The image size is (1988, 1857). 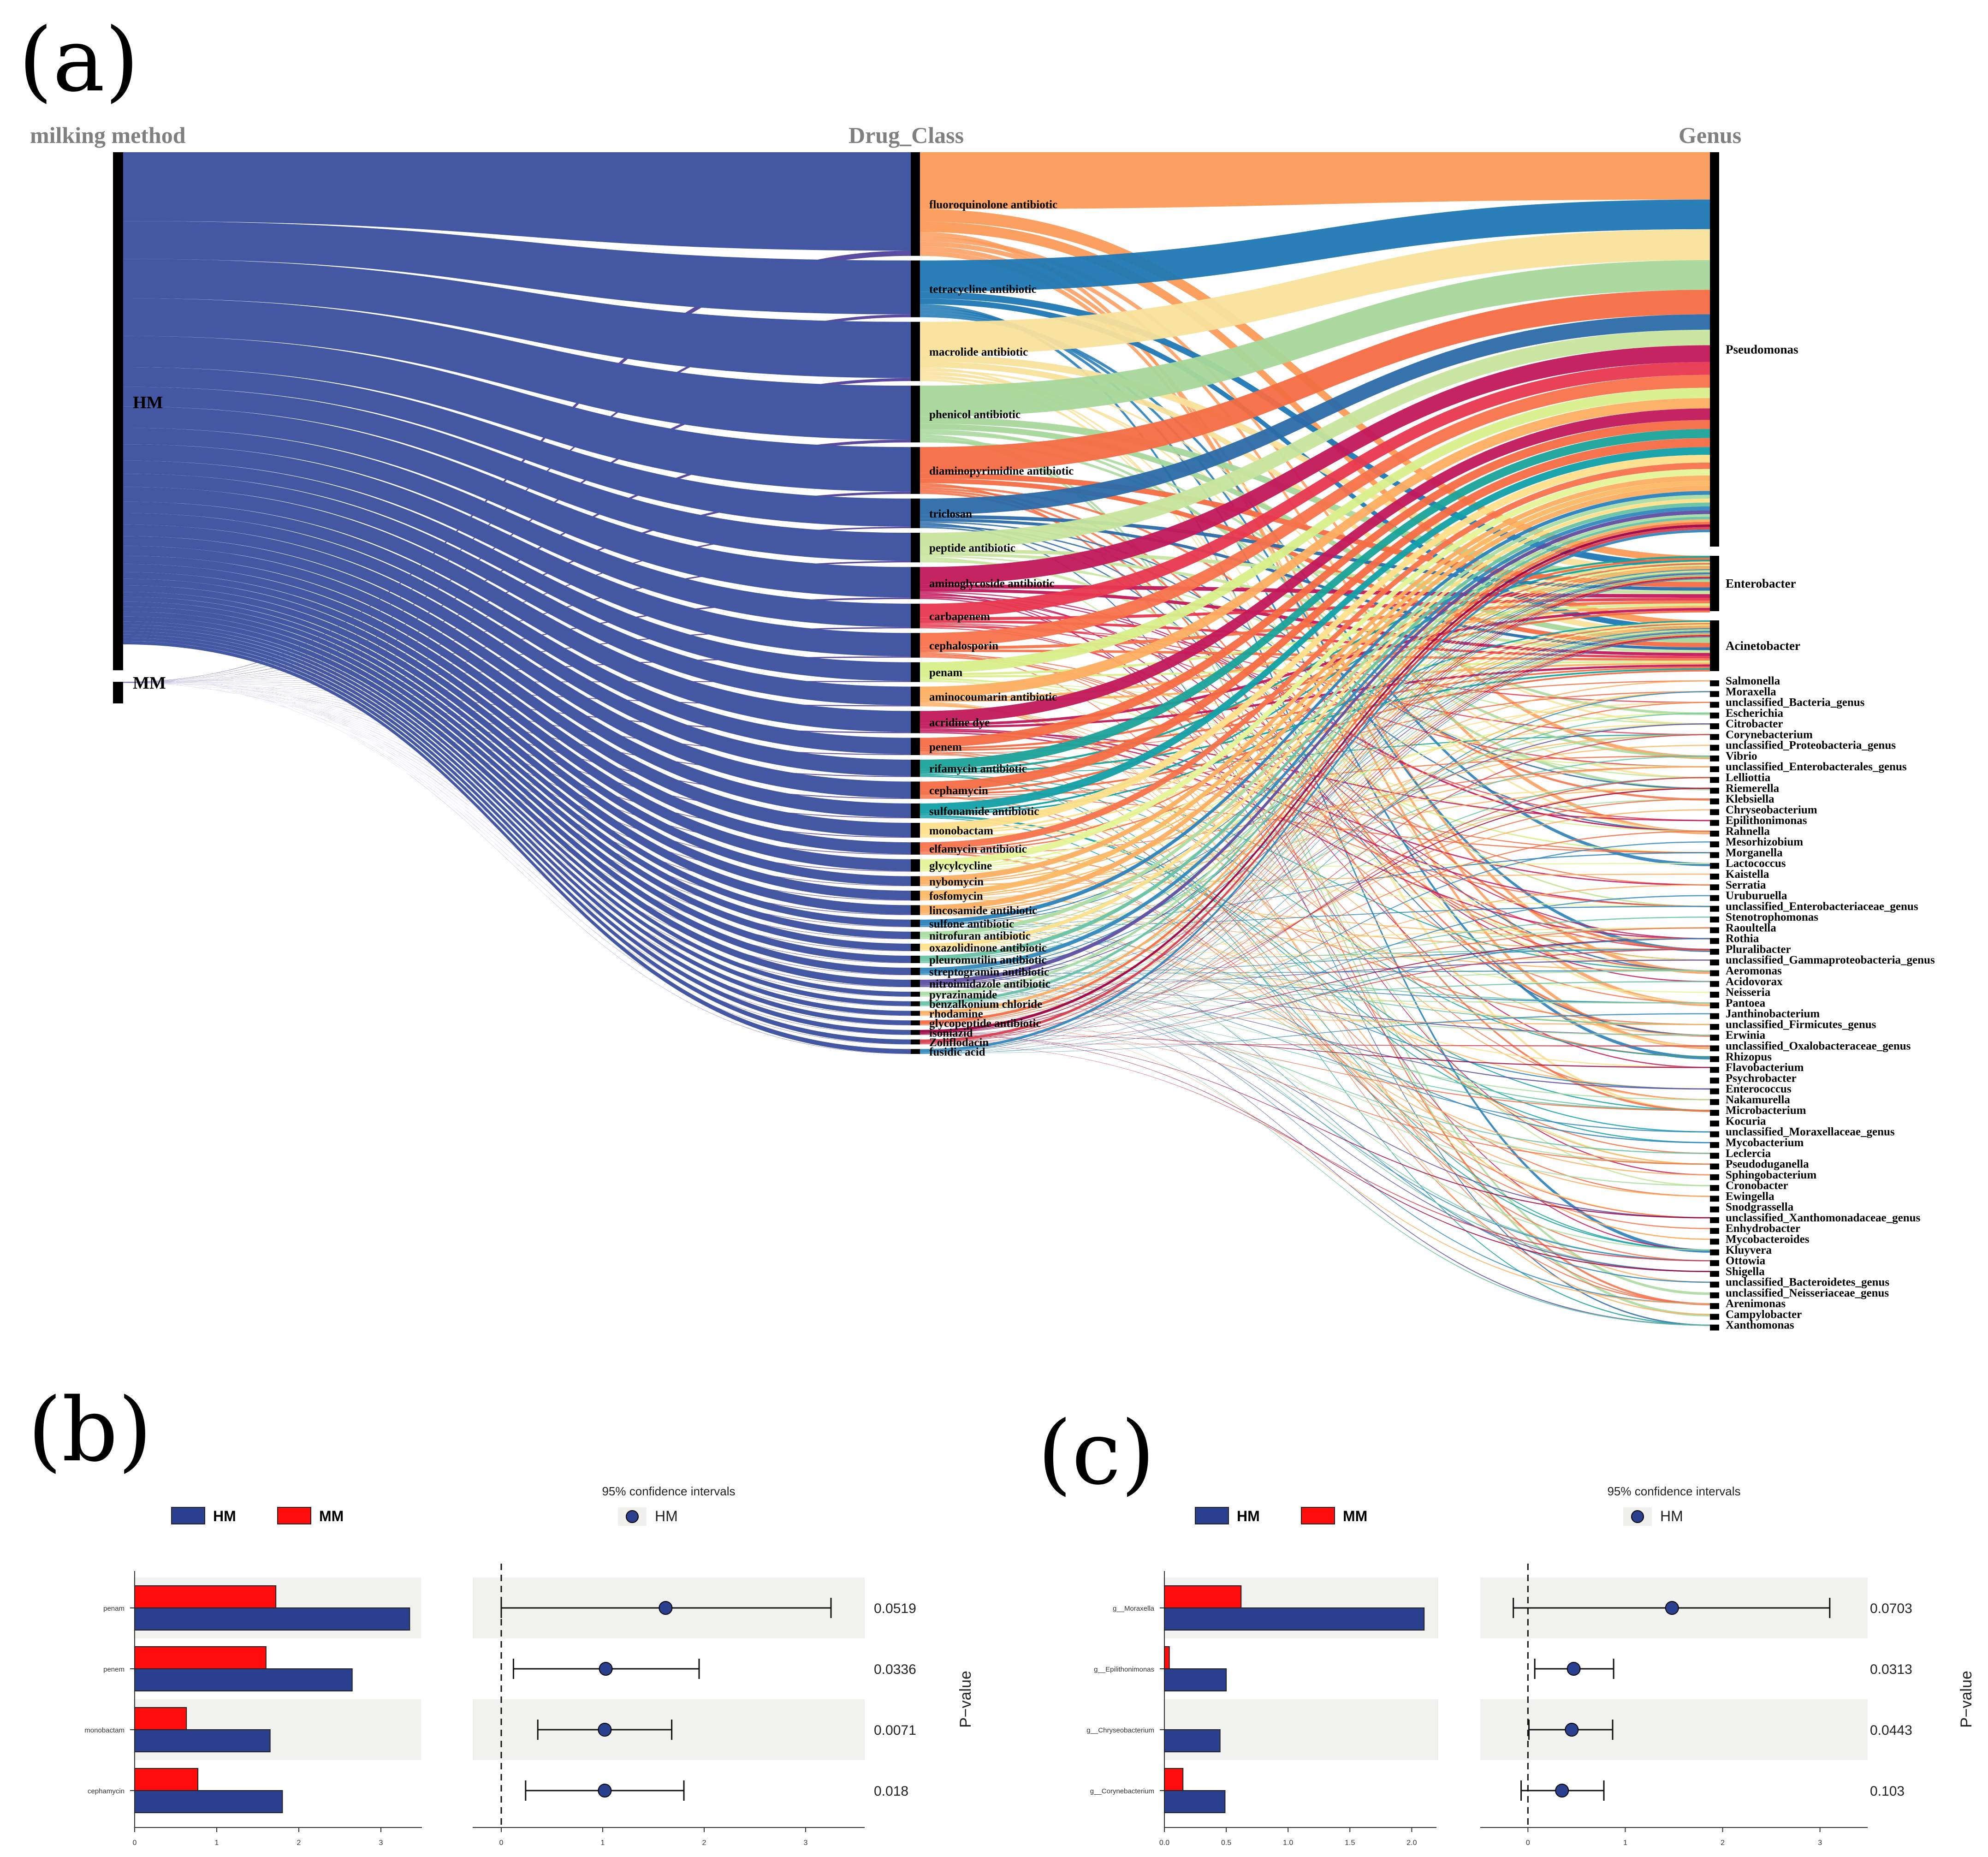 What do you see at coordinates (960, 617) in the screenshot?
I see `node-label-carbapenem: carbapenem` at bounding box center [960, 617].